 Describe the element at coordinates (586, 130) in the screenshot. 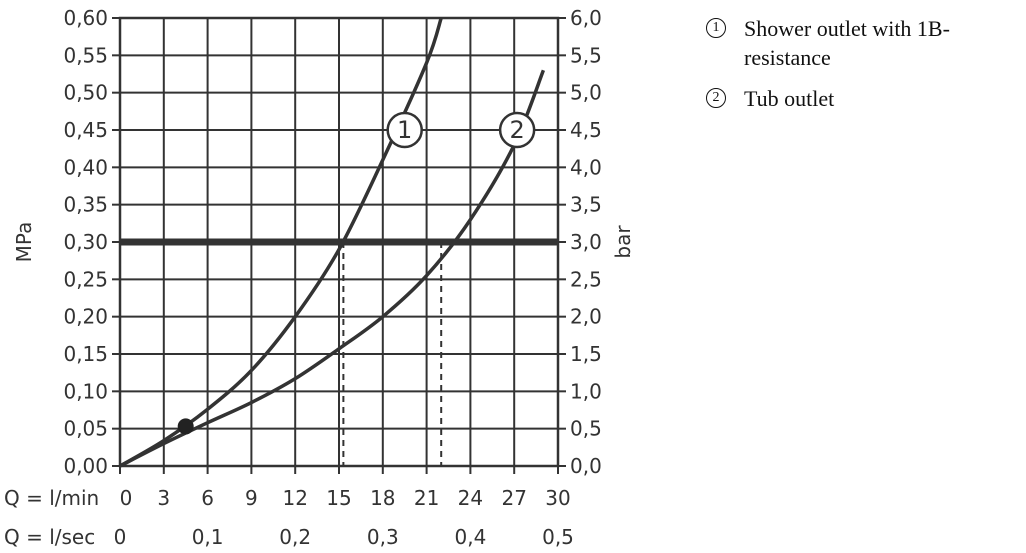

I see `y-tick-label-right: 4,5` at that location.